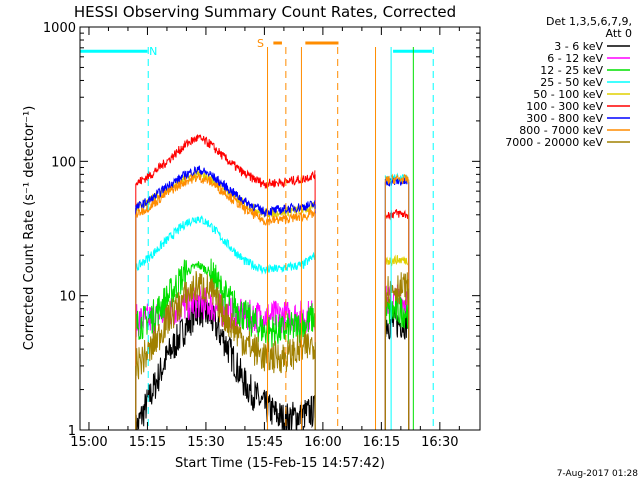 The image size is (640, 480). Describe the element at coordinates (439, 442) in the screenshot. I see `x-tick-label-6: 16:30` at that location.